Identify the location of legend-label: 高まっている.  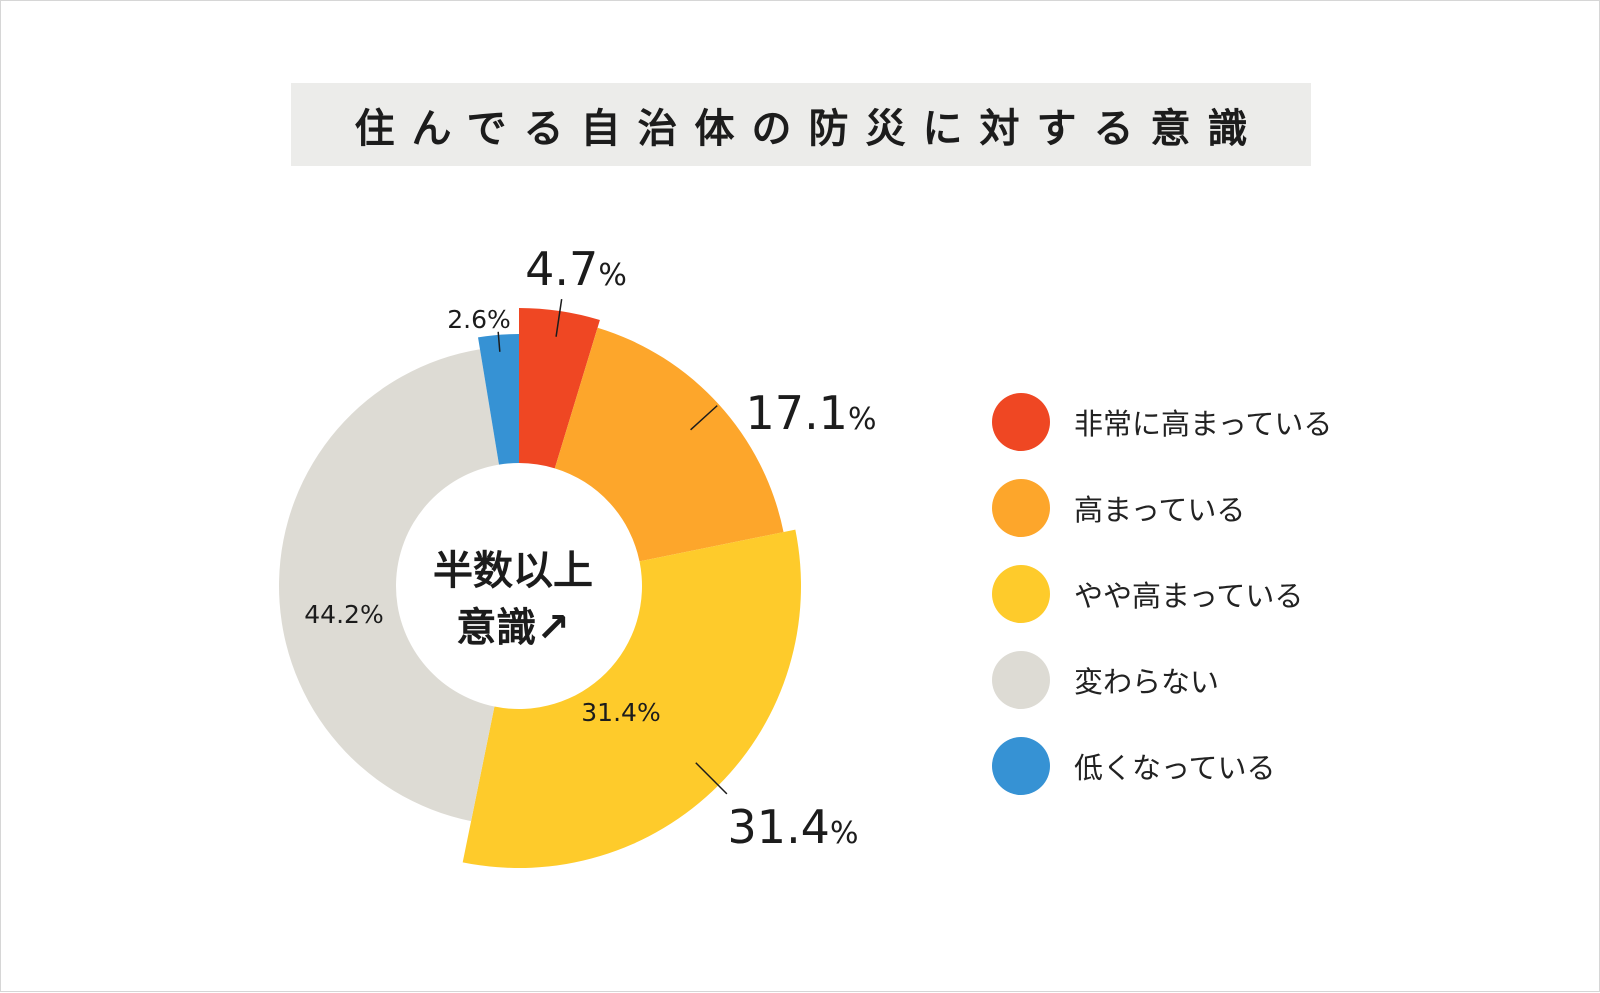
(1160, 510).